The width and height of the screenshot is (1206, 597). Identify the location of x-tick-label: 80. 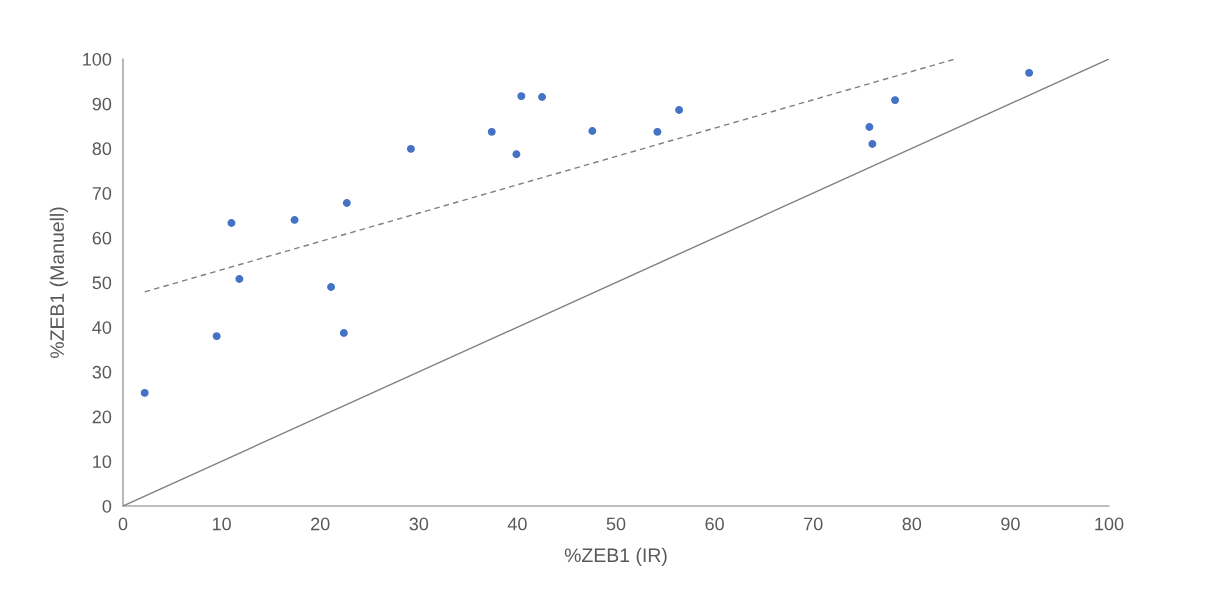
(912, 524).